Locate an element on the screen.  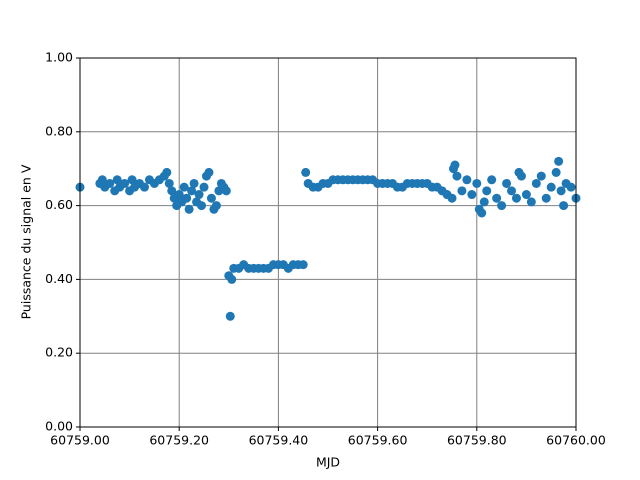
x-tick-label: 60759.80 is located at coordinates (477, 440).